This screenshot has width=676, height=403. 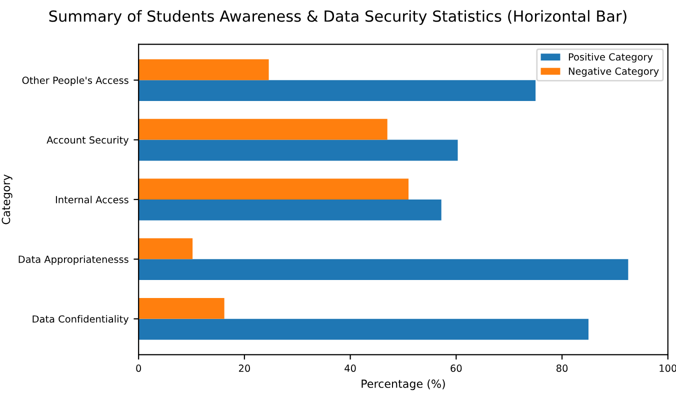 What do you see at coordinates (350, 368) in the screenshot?
I see `x-tick-label: 40` at bounding box center [350, 368].